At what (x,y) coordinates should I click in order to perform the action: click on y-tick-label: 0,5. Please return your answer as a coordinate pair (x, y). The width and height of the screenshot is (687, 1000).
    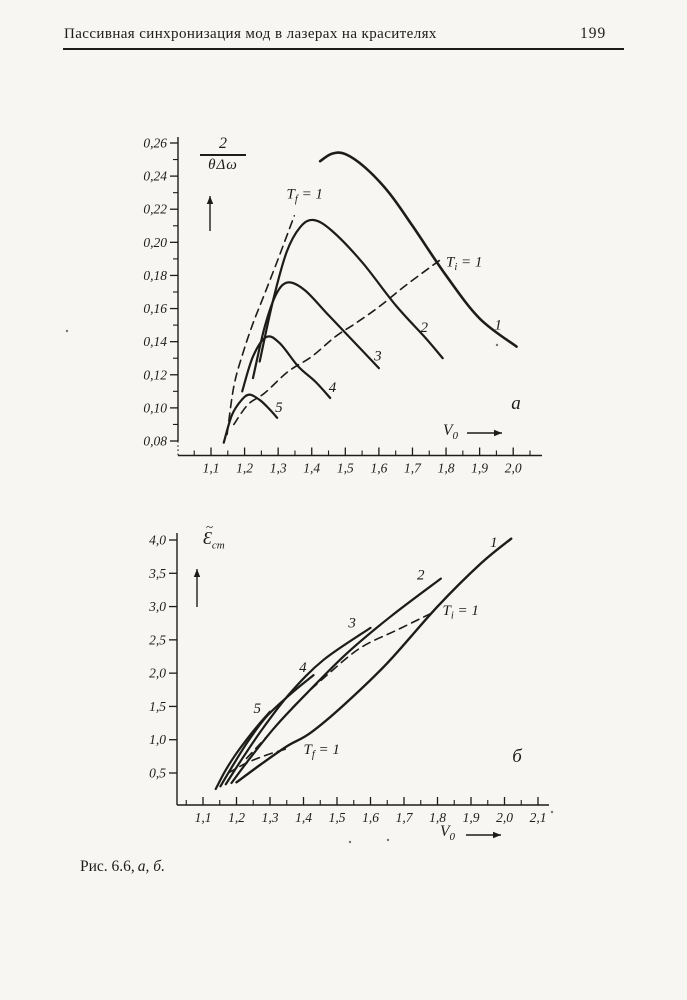
    Looking at the image, I should click on (157, 773).